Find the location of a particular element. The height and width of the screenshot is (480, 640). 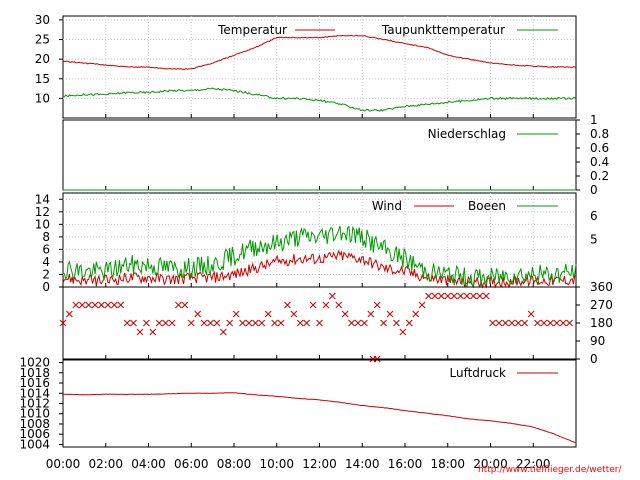

y-tick-label: 360 is located at coordinates (601, 287).